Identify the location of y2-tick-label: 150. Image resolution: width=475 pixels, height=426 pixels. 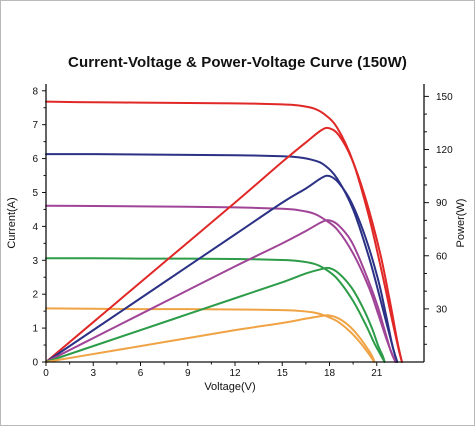
(444, 97).